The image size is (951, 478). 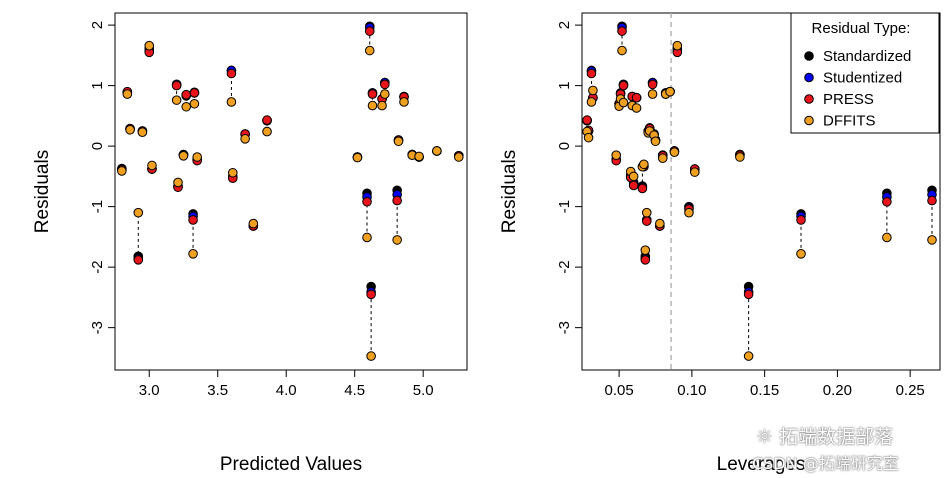 I want to click on x-tick-label: 0.15, so click(x=764, y=390).